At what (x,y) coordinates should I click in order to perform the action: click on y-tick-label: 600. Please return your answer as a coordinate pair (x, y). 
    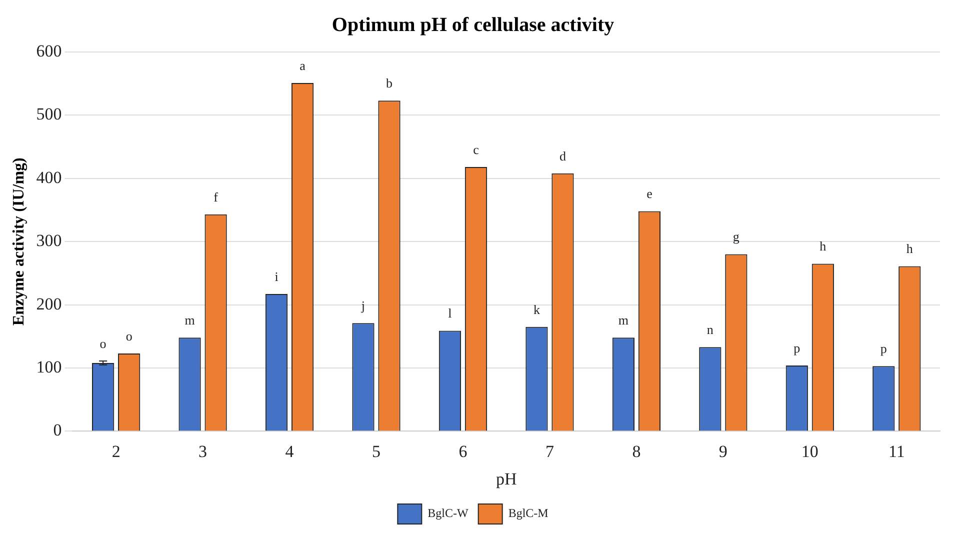
    Looking at the image, I should click on (49, 50).